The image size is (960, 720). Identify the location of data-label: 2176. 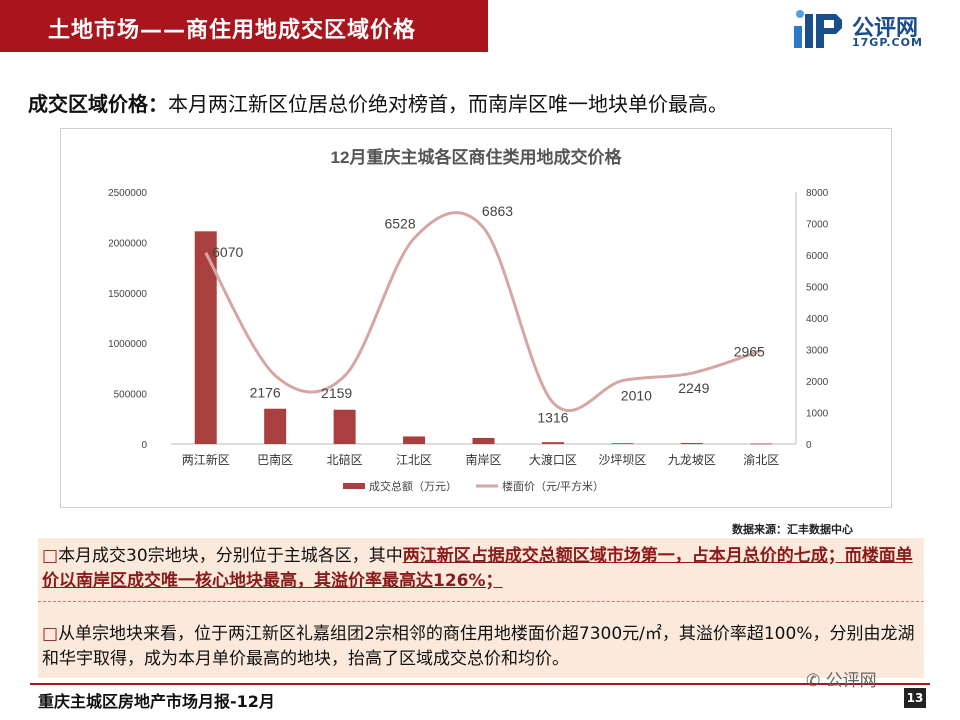
(265, 392).